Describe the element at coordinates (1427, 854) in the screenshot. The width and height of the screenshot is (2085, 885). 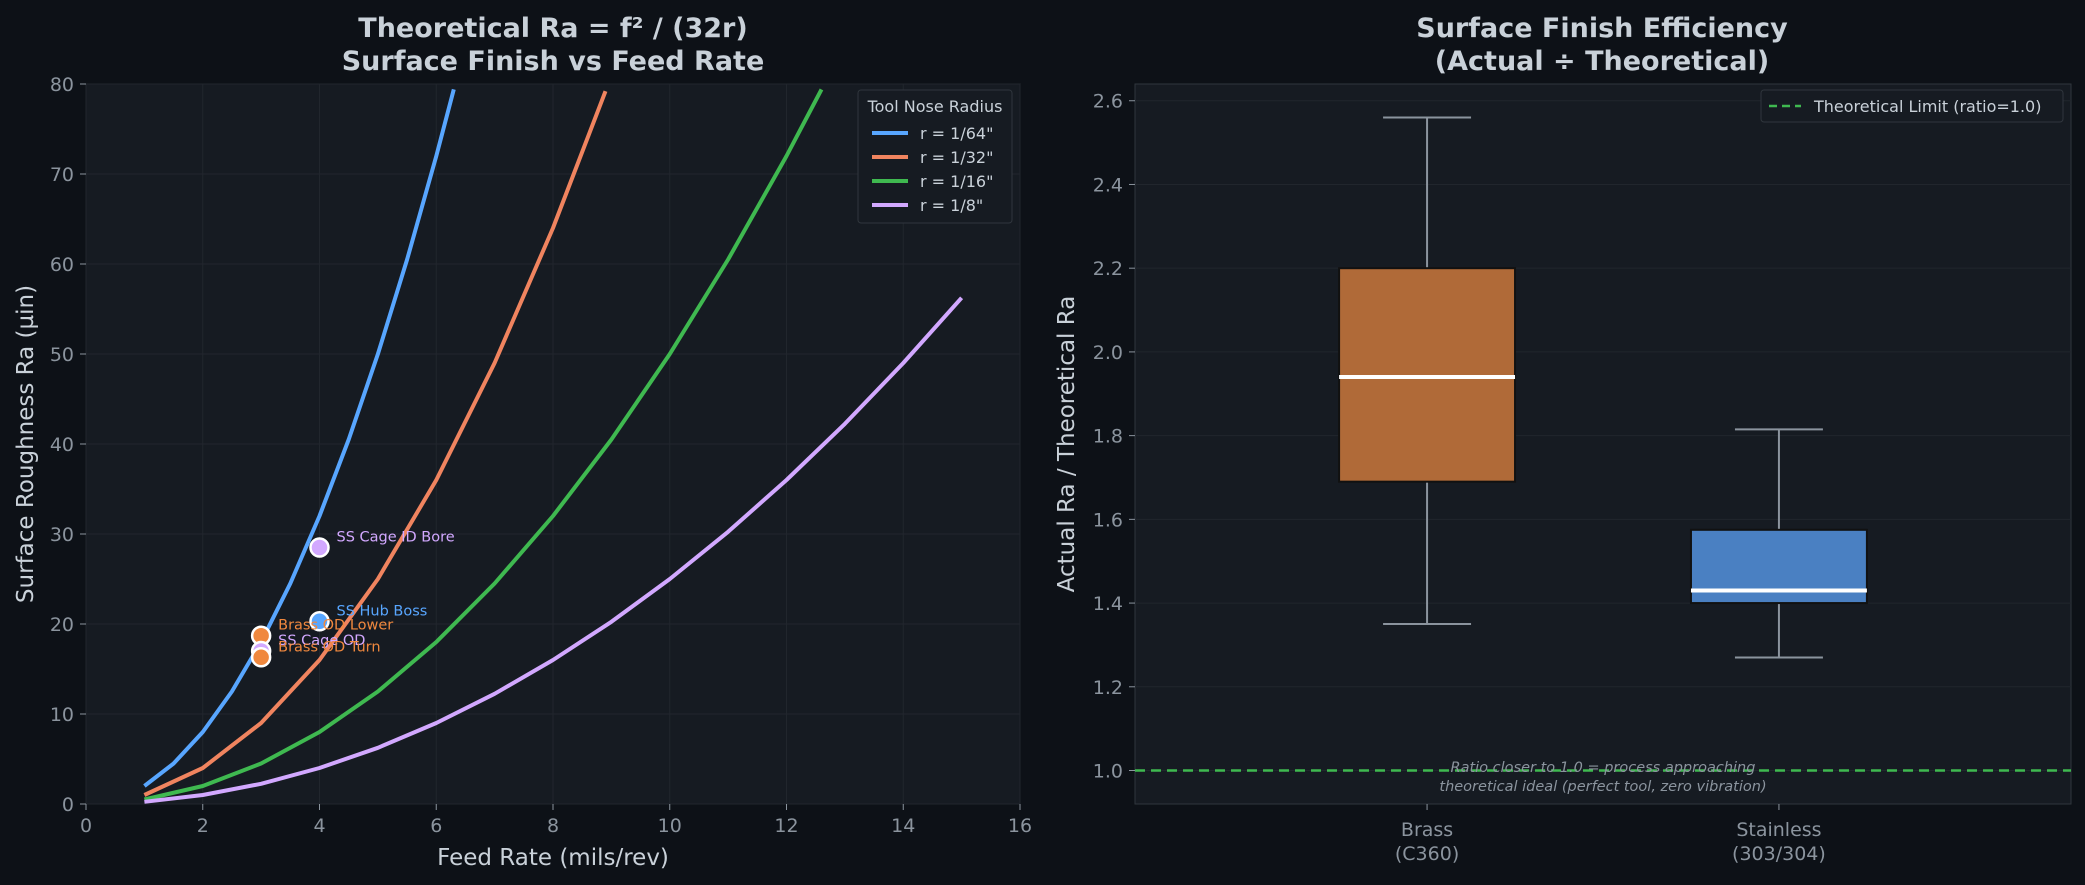
I see `category-label-1: (C360)` at that location.